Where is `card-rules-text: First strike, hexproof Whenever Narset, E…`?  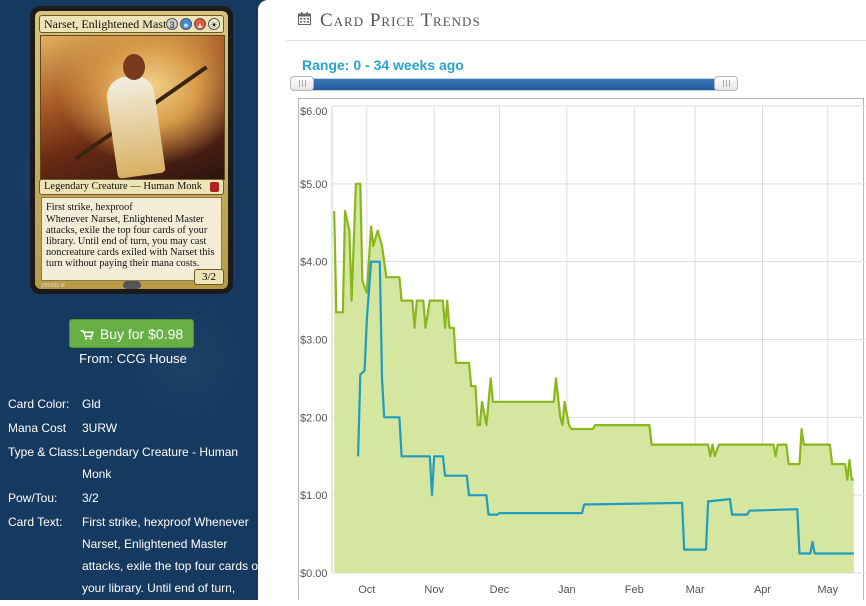
card-rules-text: First strike, hexproof Whenever Narset, E… is located at coordinates (133, 235).